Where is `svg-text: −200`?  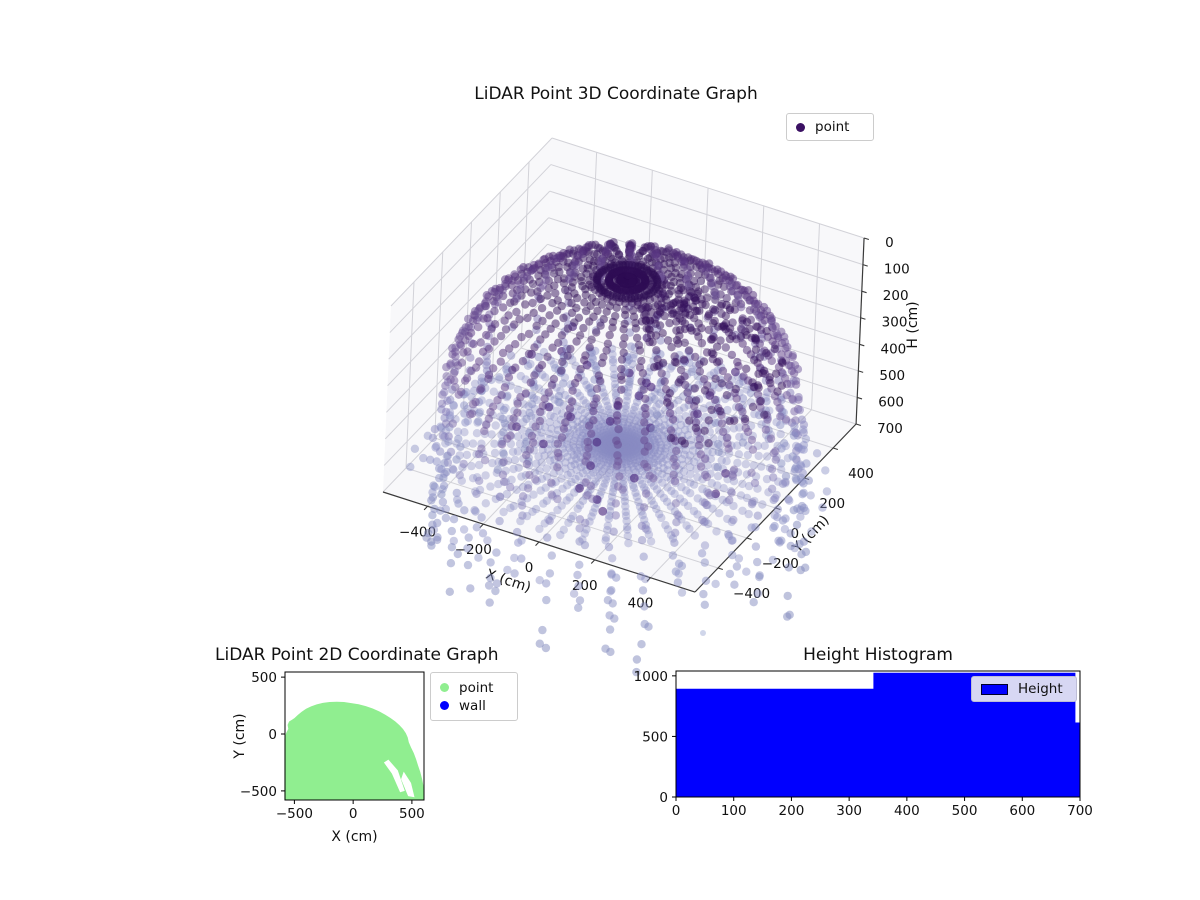 svg-text: −200 is located at coordinates (780, 564).